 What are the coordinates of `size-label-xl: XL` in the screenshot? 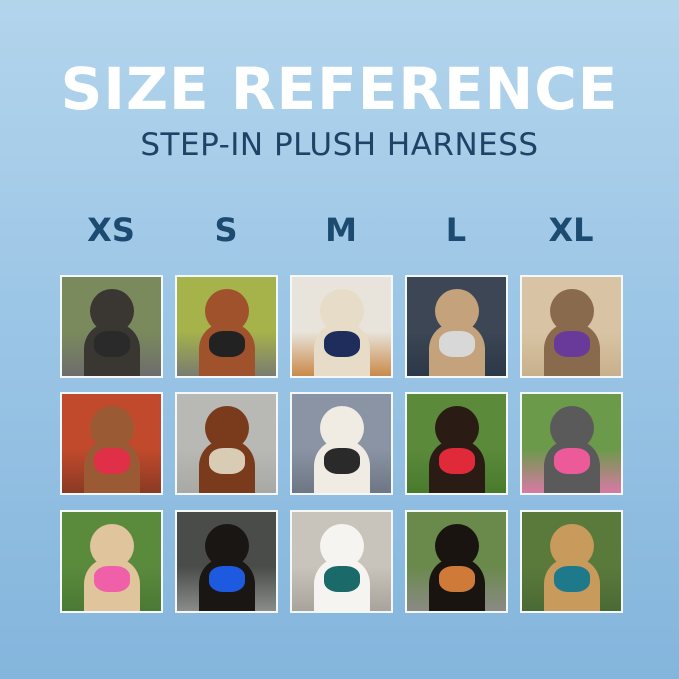 It's located at (571, 230).